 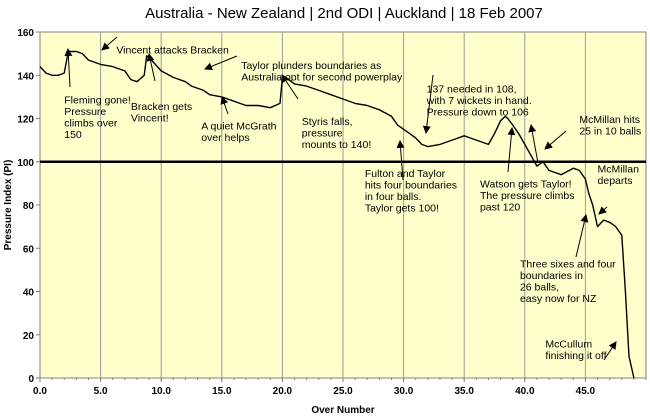 I want to click on annotation-line: 25 in 10 balls, so click(x=610, y=131).